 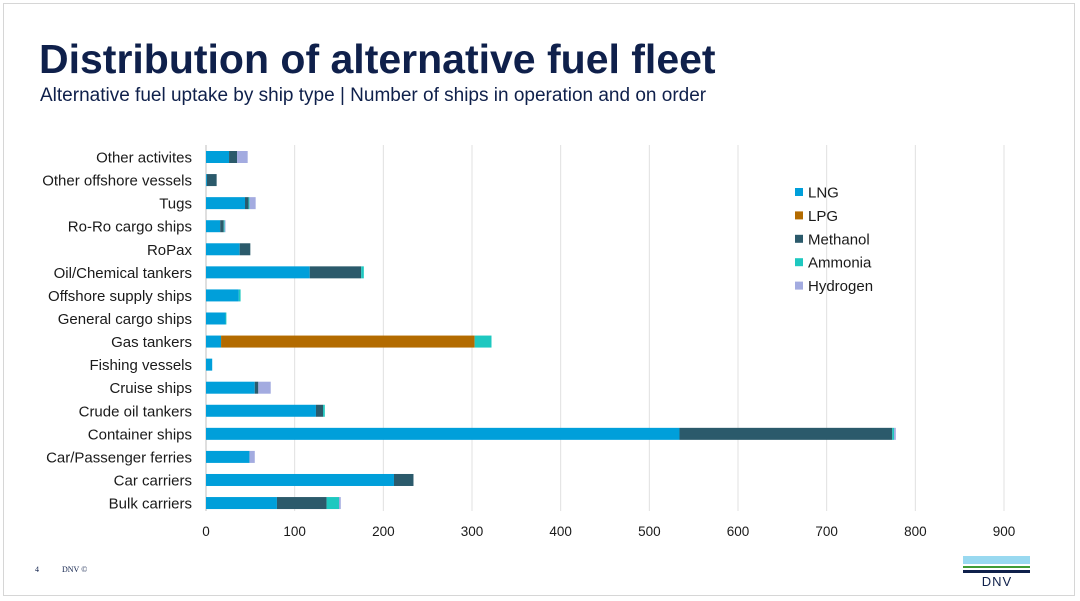 What do you see at coordinates (206, 531) in the screenshot?
I see `x-tick-label: 0` at bounding box center [206, 531].